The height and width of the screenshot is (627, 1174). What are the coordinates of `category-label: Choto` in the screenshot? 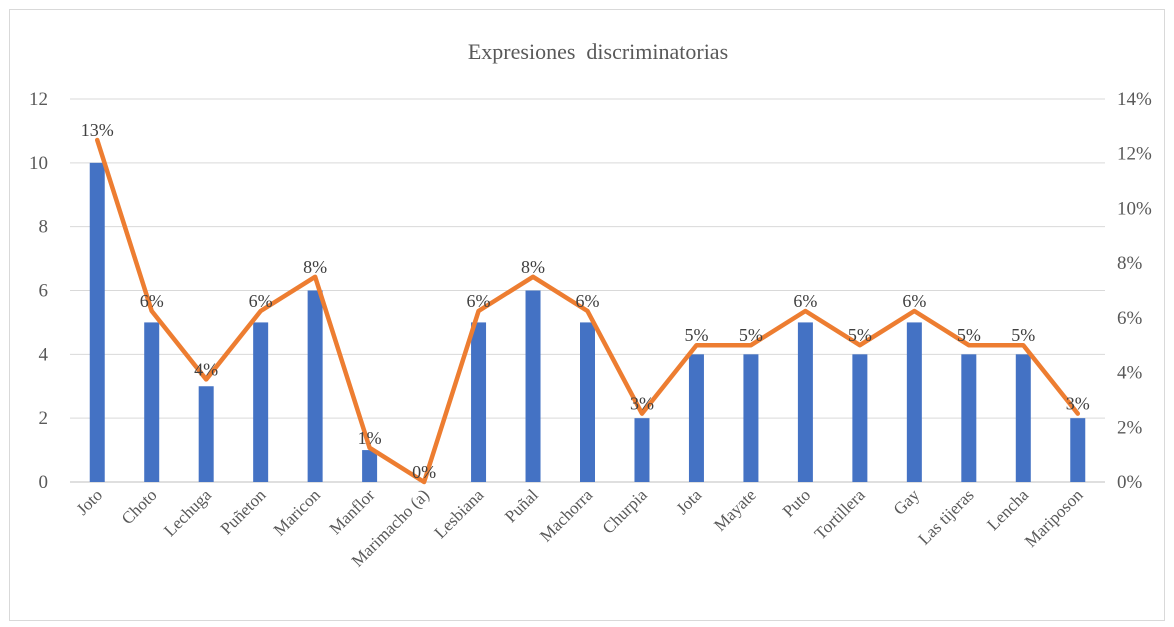 It's located at (139, 506).